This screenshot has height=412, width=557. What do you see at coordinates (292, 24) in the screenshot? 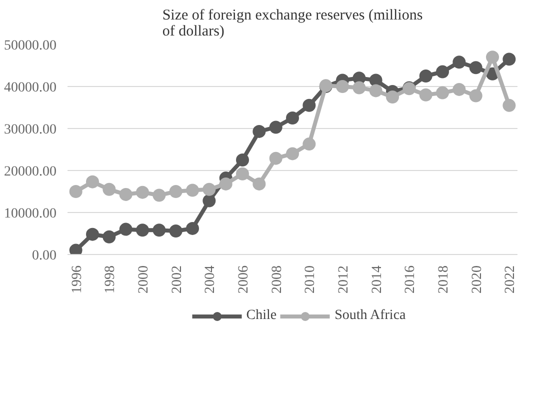
I see `chart-title: Size of foreign exchange reserves (millions of dollars)` at bounding box center [292, 24].